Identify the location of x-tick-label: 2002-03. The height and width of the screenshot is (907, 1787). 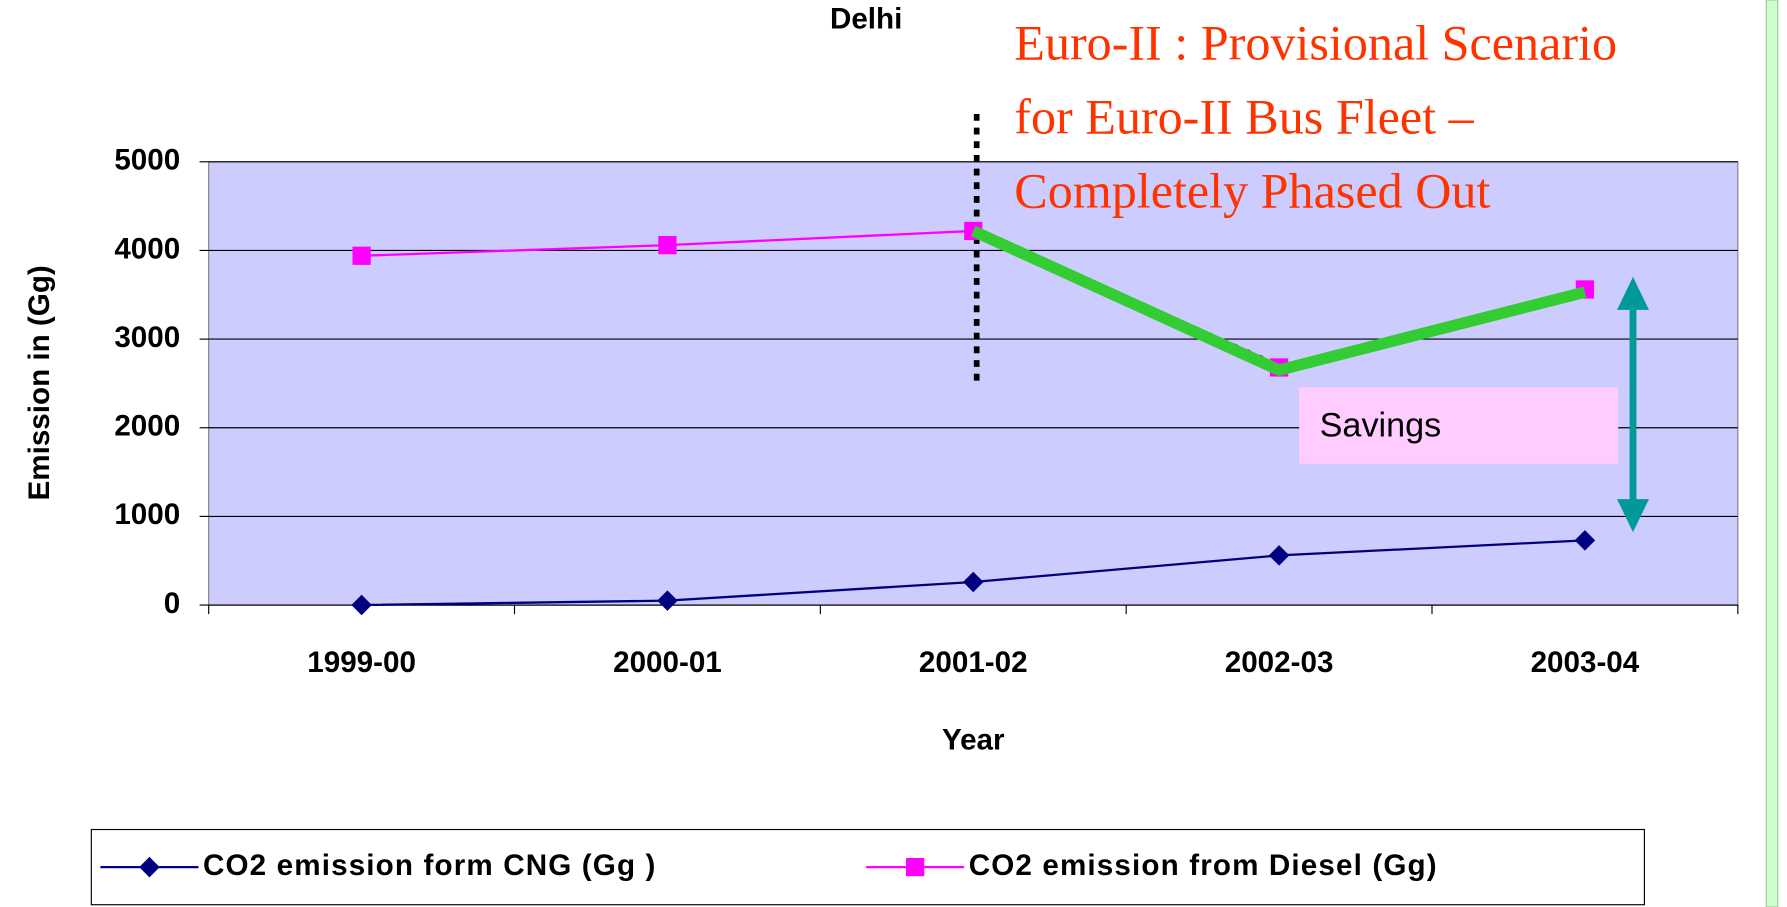
(1279, 662).